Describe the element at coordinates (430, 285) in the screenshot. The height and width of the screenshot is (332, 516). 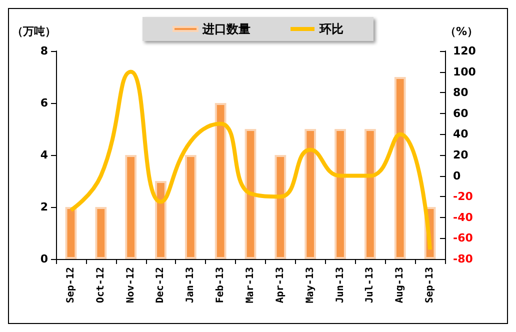
I see `x-tick-label: Sep-13` at that location.